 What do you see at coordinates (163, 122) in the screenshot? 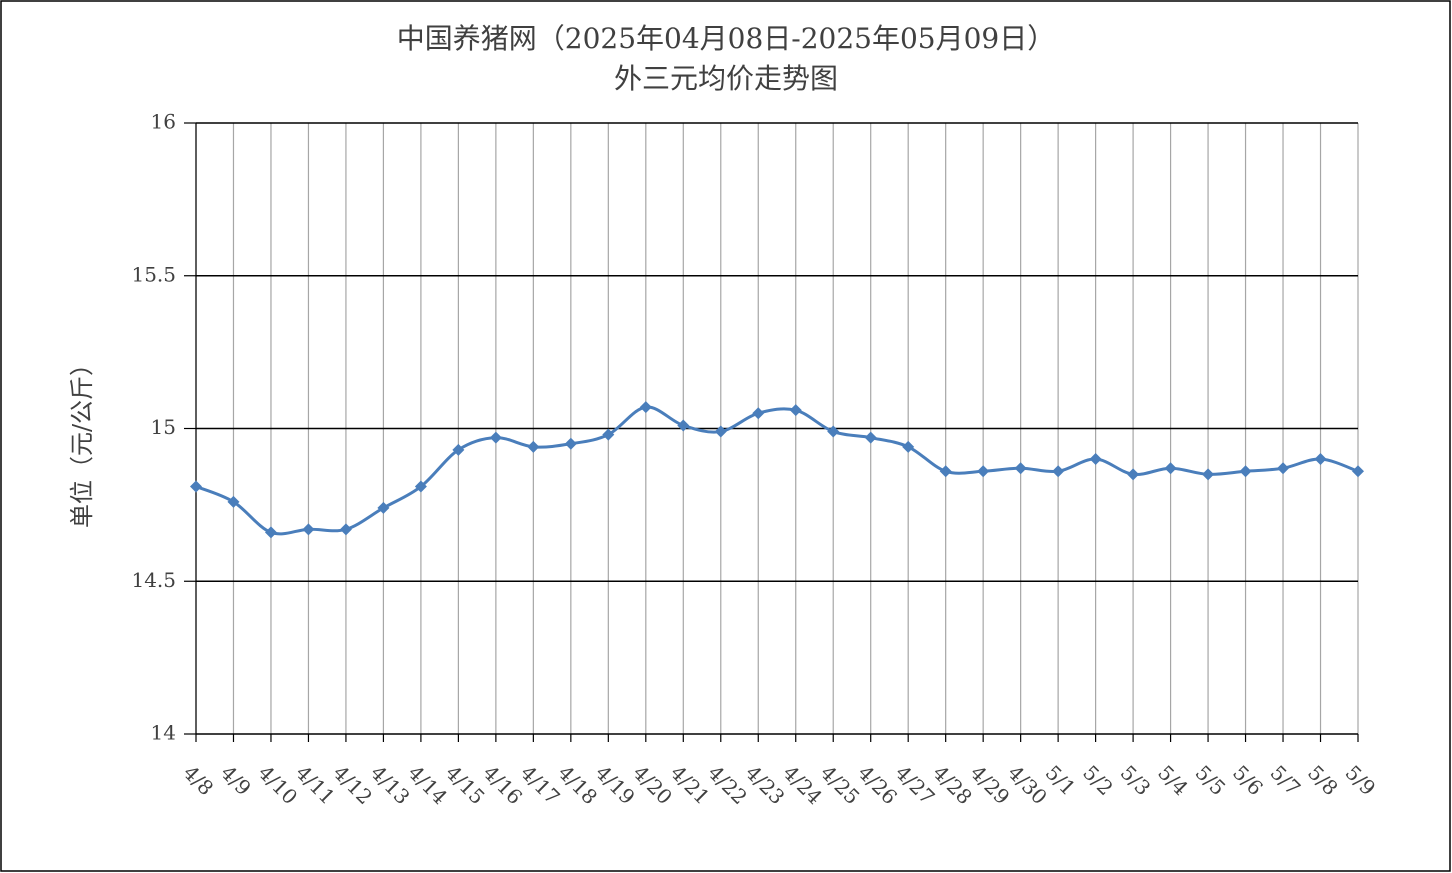
I see `y-tick-label: 16` at bounding box center [163, 122].